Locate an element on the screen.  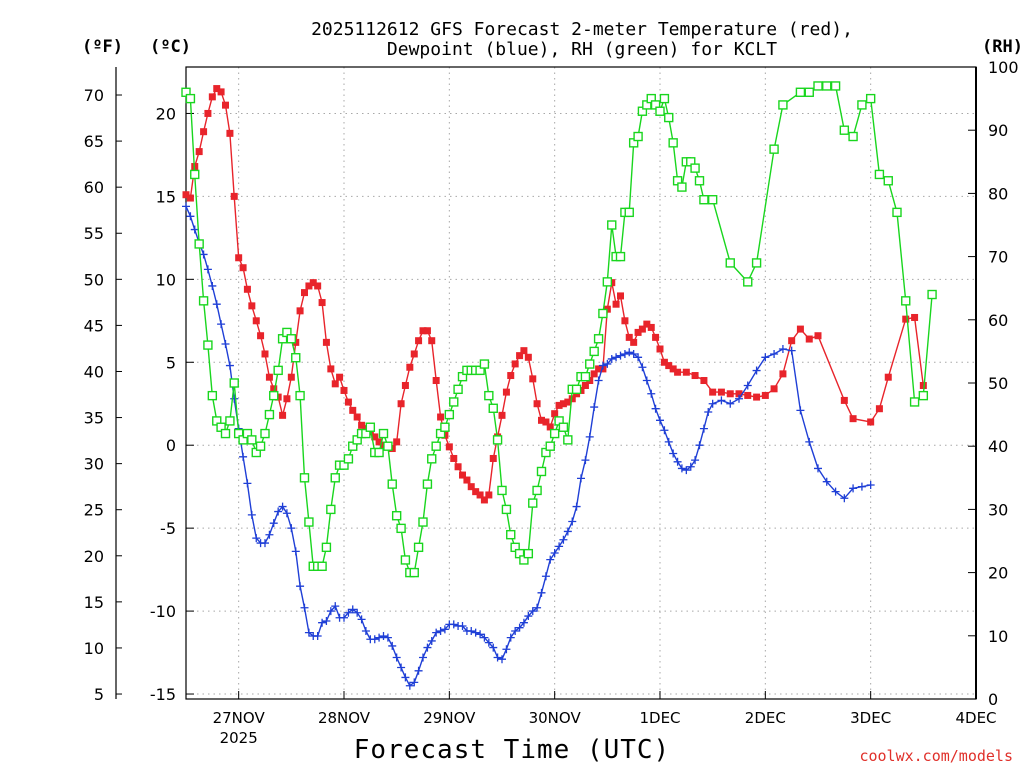
celsius-tick-label: 20 is located at coordinates (166, 113).